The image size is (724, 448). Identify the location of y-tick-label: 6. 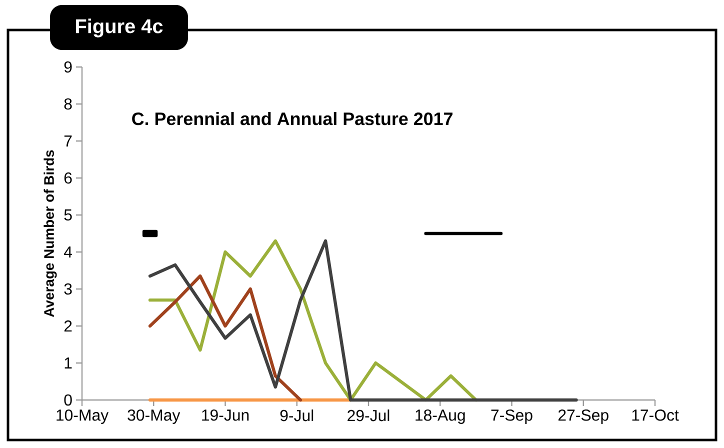
(68, 178).